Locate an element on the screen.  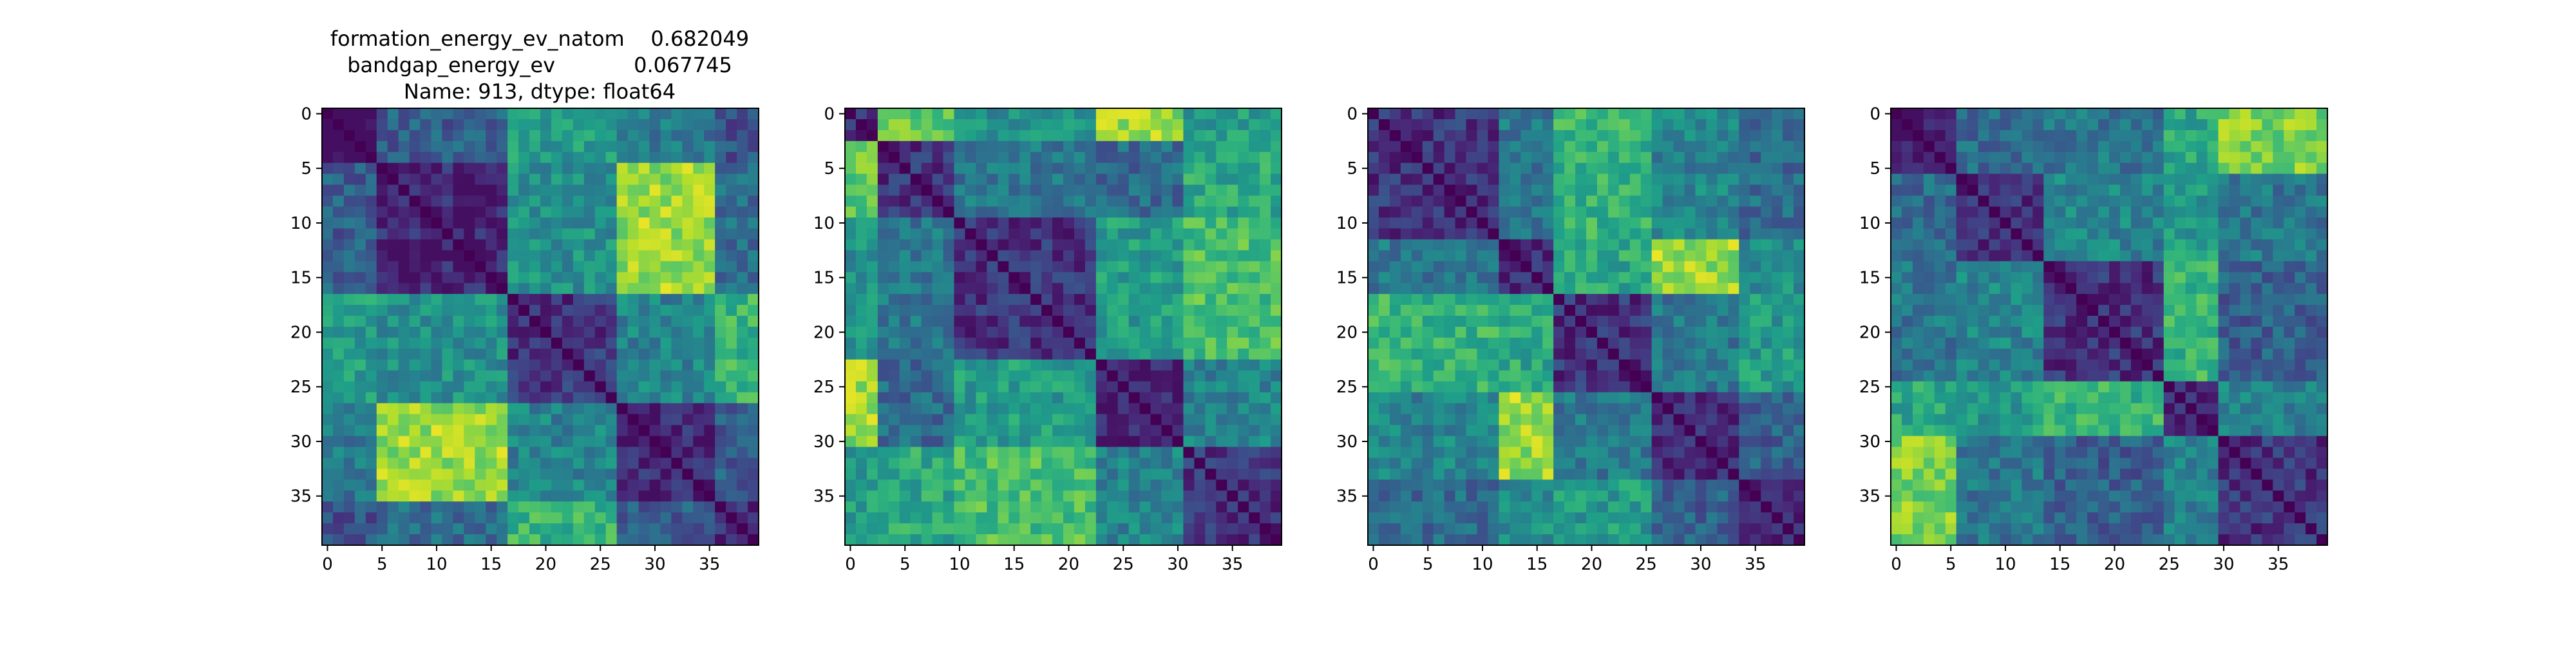
y-tick-label: 30 is located at coordinates (824, 442).